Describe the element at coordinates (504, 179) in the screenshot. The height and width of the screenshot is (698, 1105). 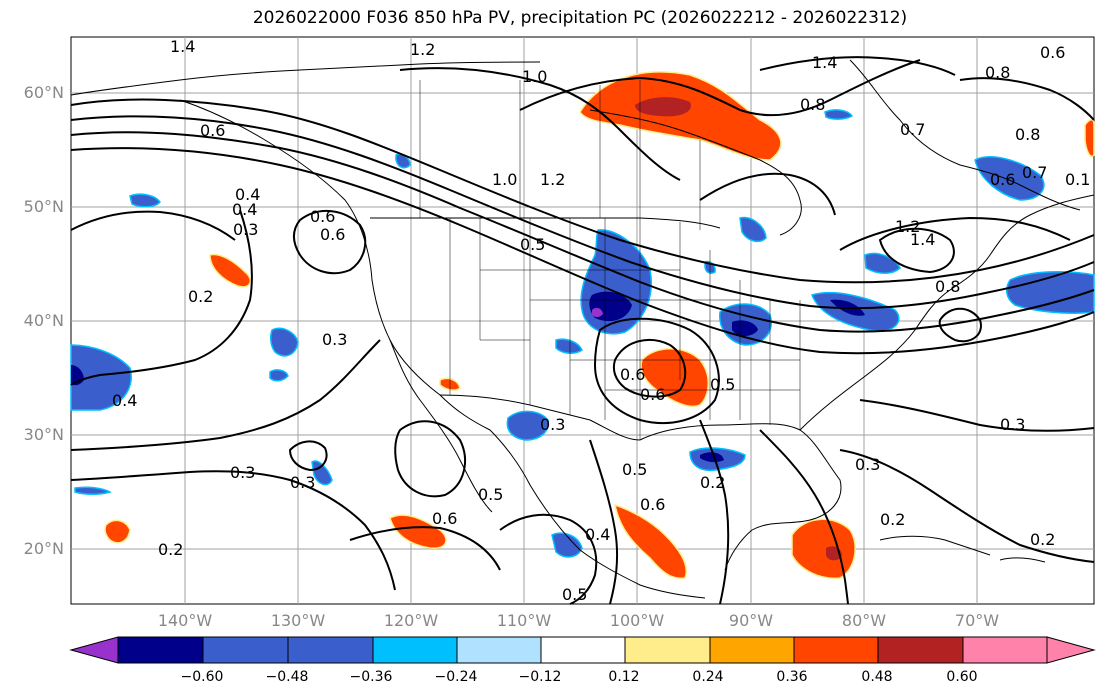
I see `contour-label: 1.0` at that location.